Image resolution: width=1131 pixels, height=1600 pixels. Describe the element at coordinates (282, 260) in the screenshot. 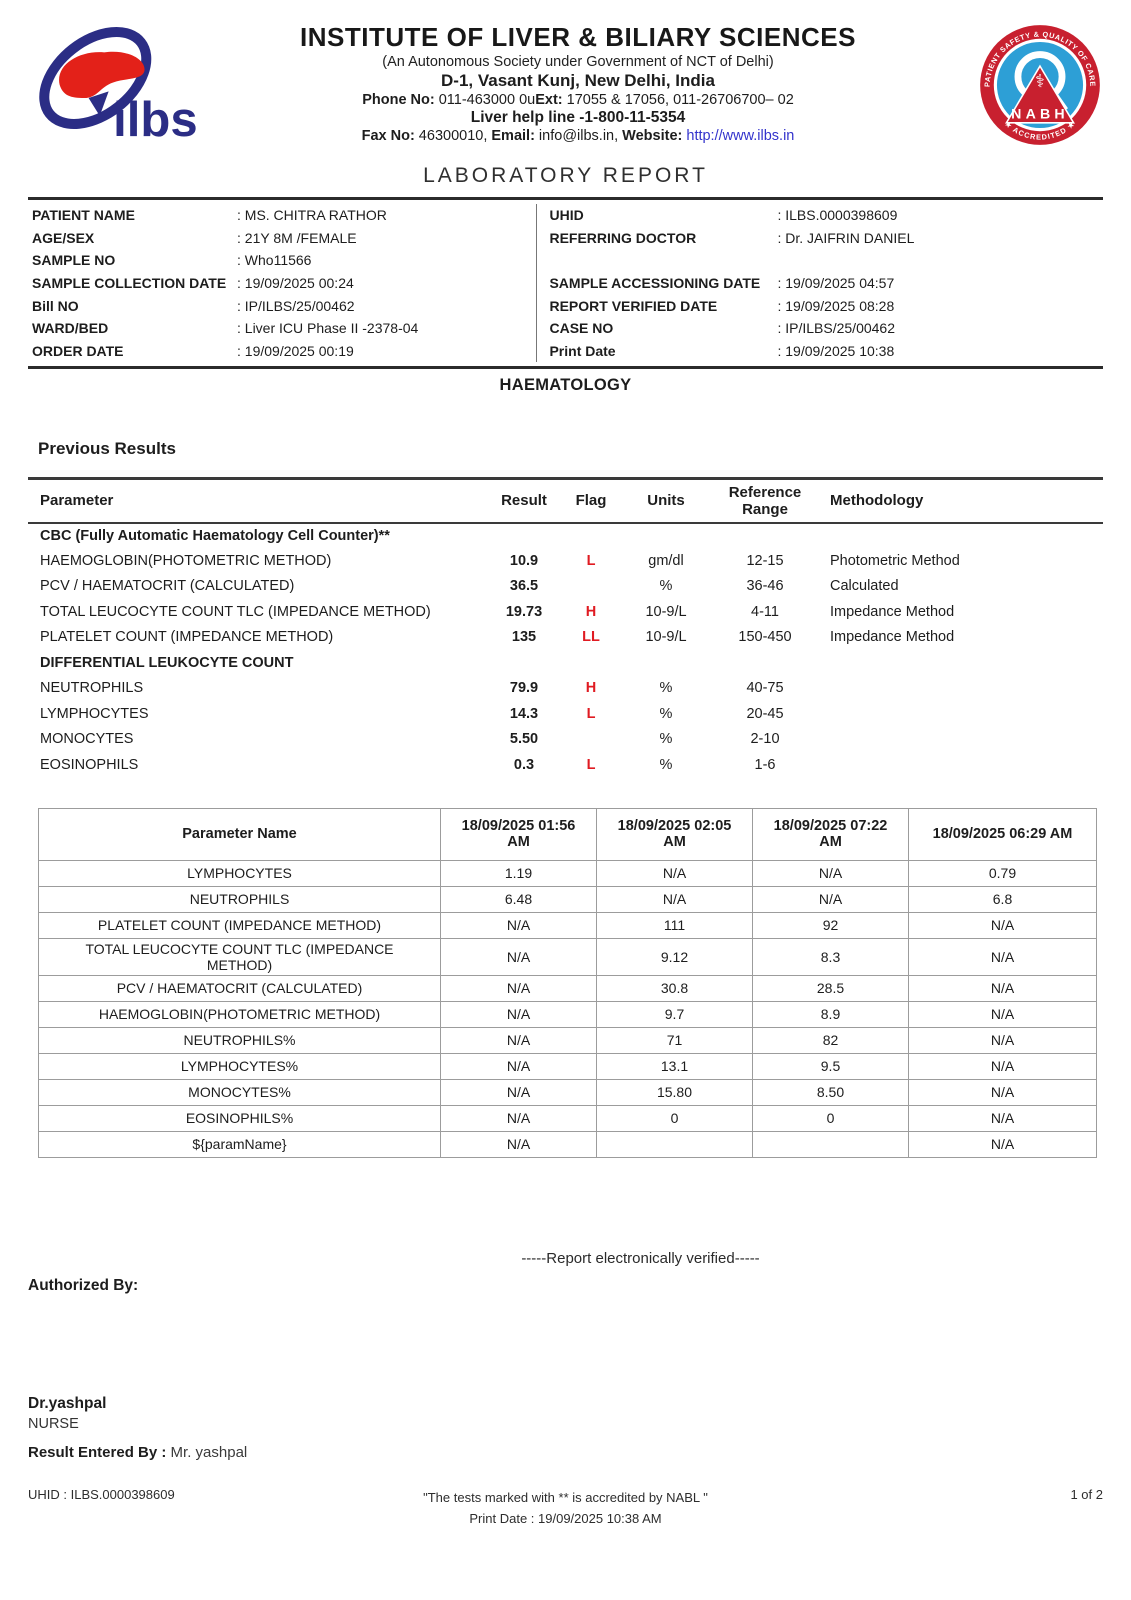

I see `patient-info-row: SAMPLE NO: Who11566` at that location.